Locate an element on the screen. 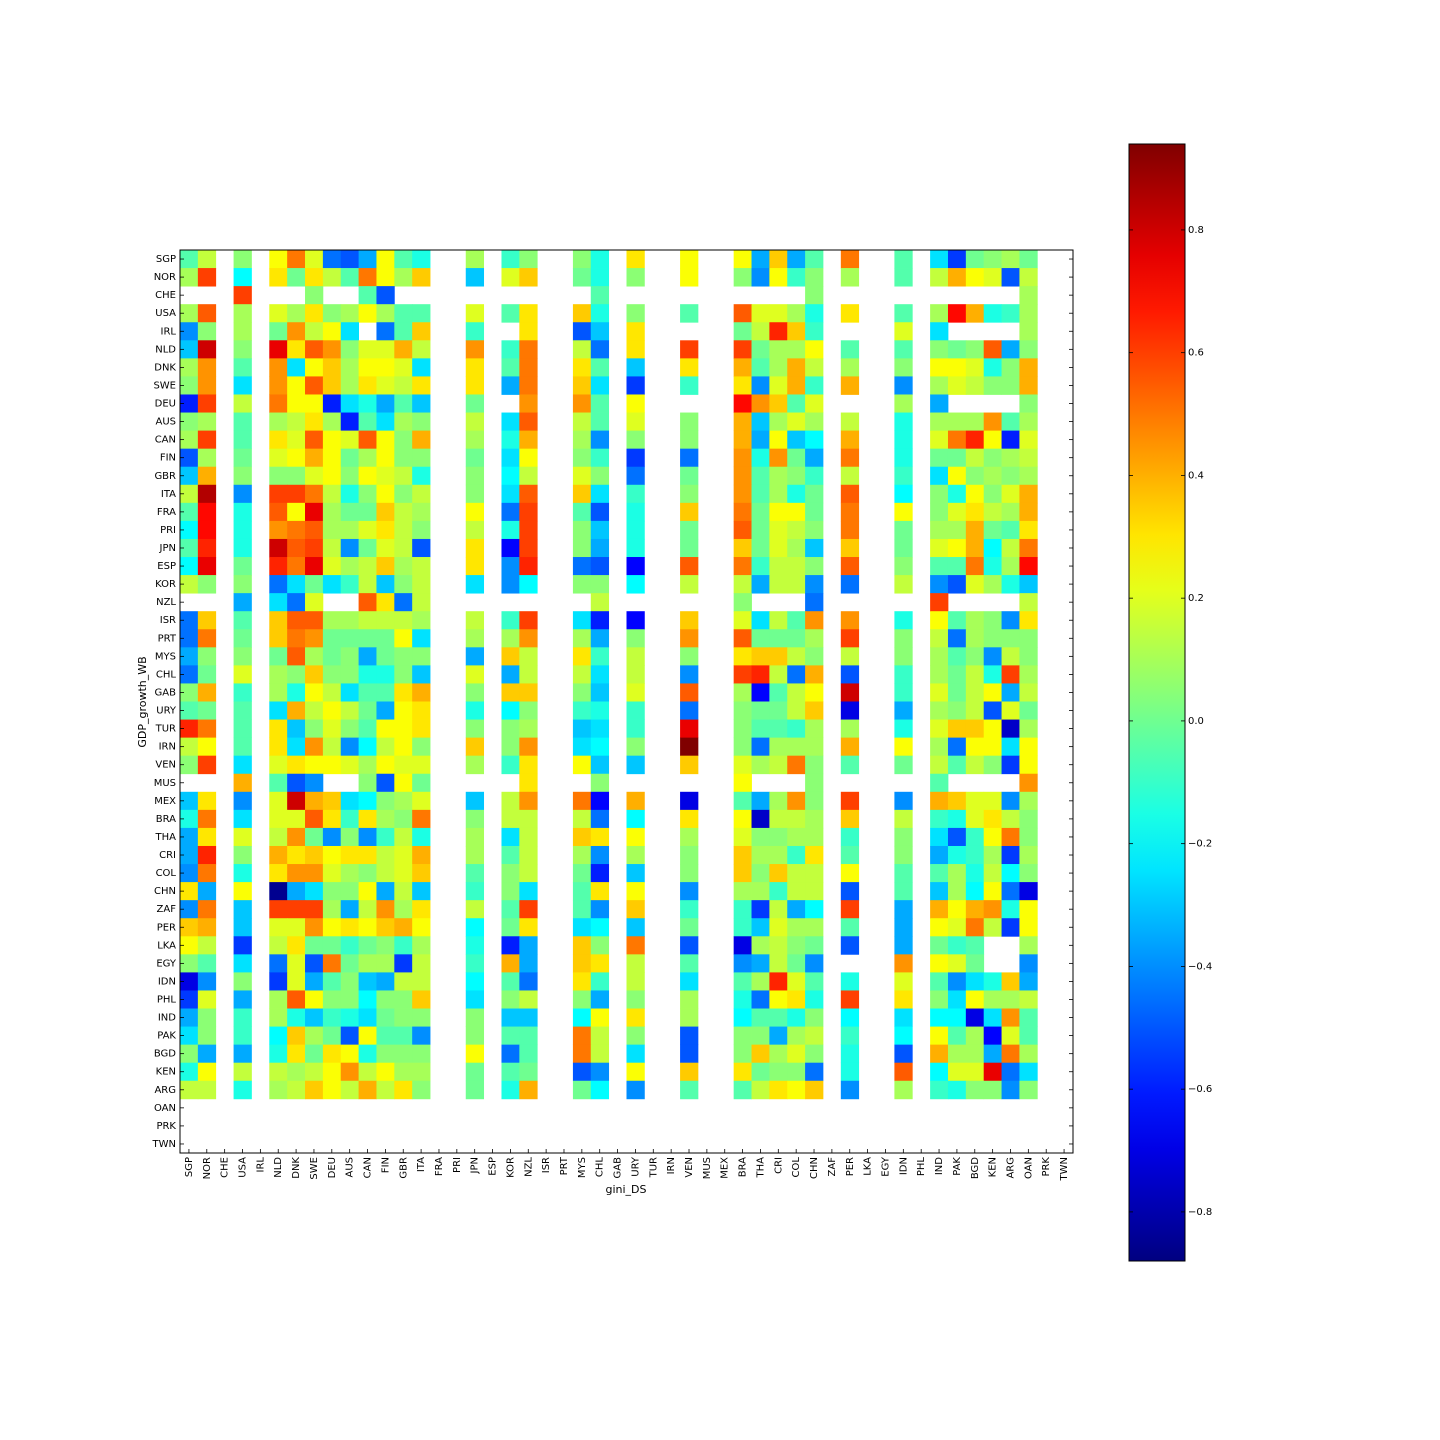  heatmap-cell-ITA-CAN is located at coordinates (367, 494).